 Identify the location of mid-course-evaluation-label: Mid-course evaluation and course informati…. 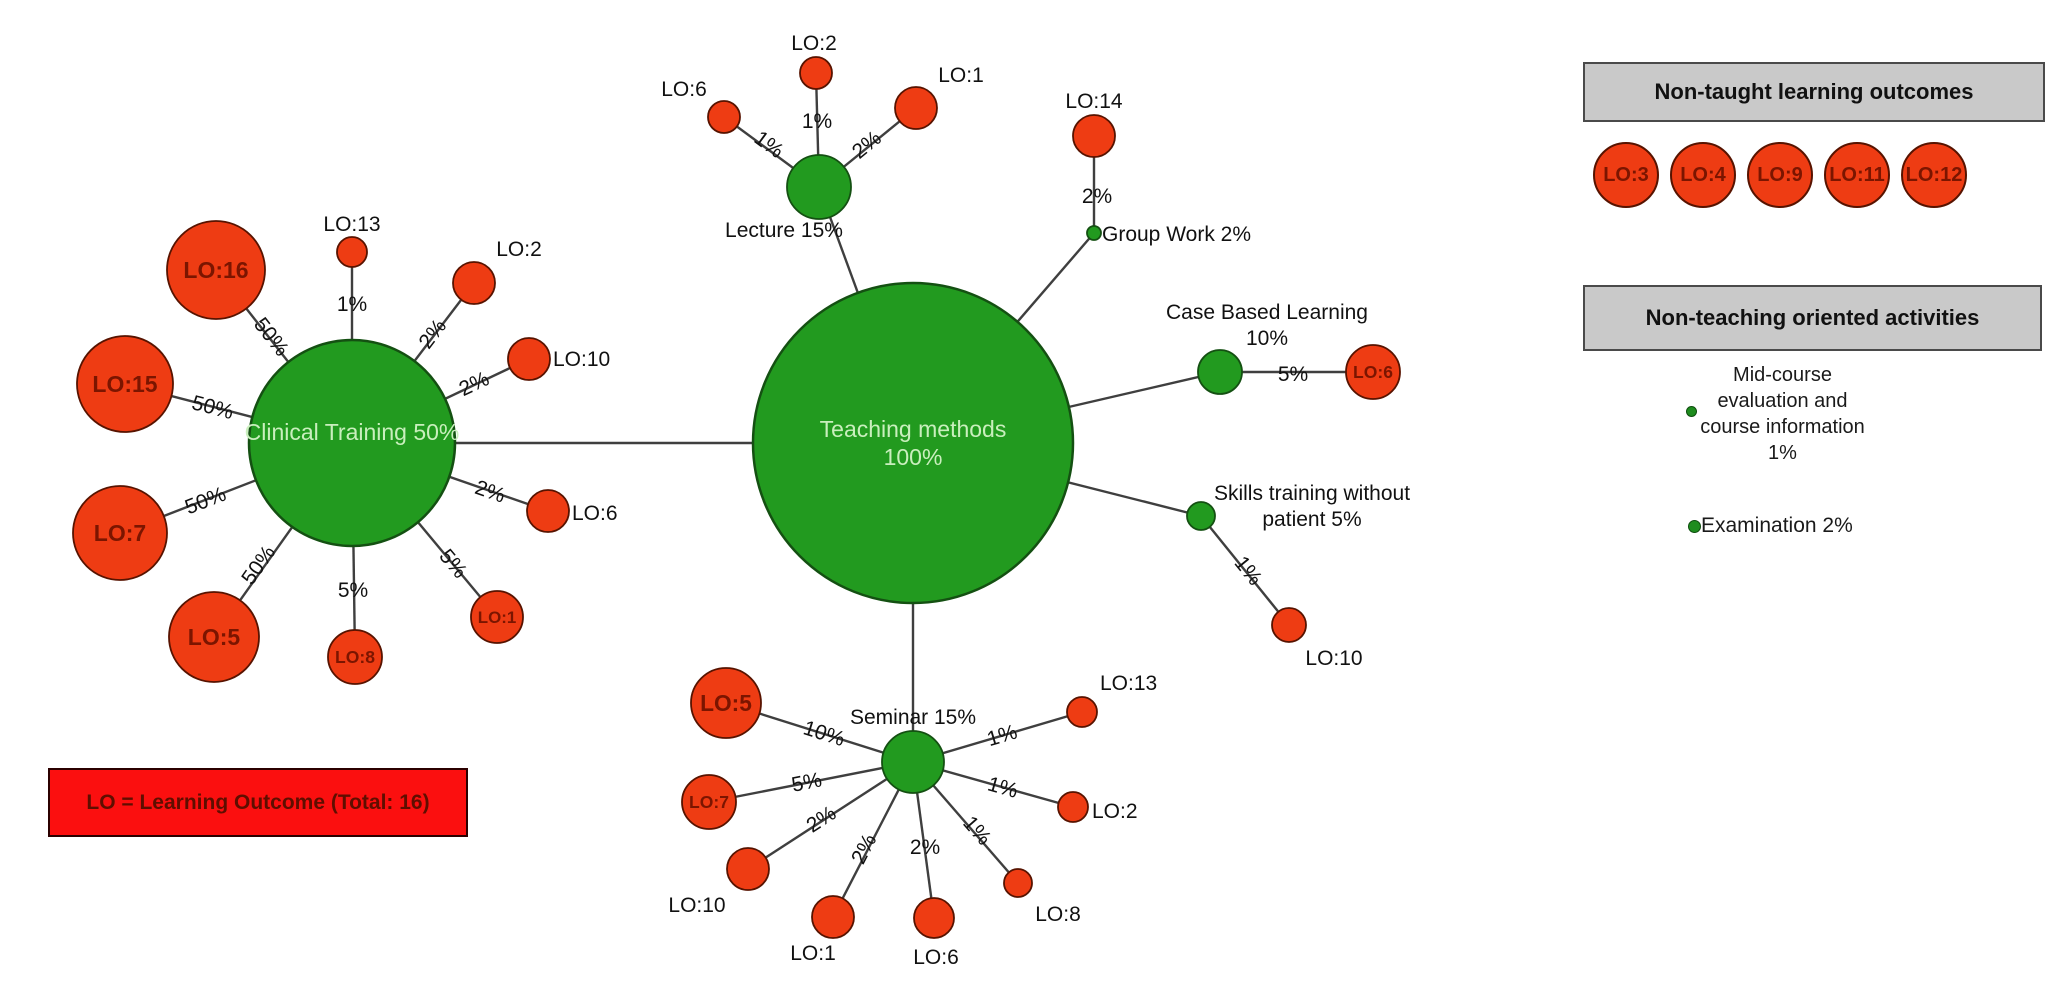
(1782, 414).